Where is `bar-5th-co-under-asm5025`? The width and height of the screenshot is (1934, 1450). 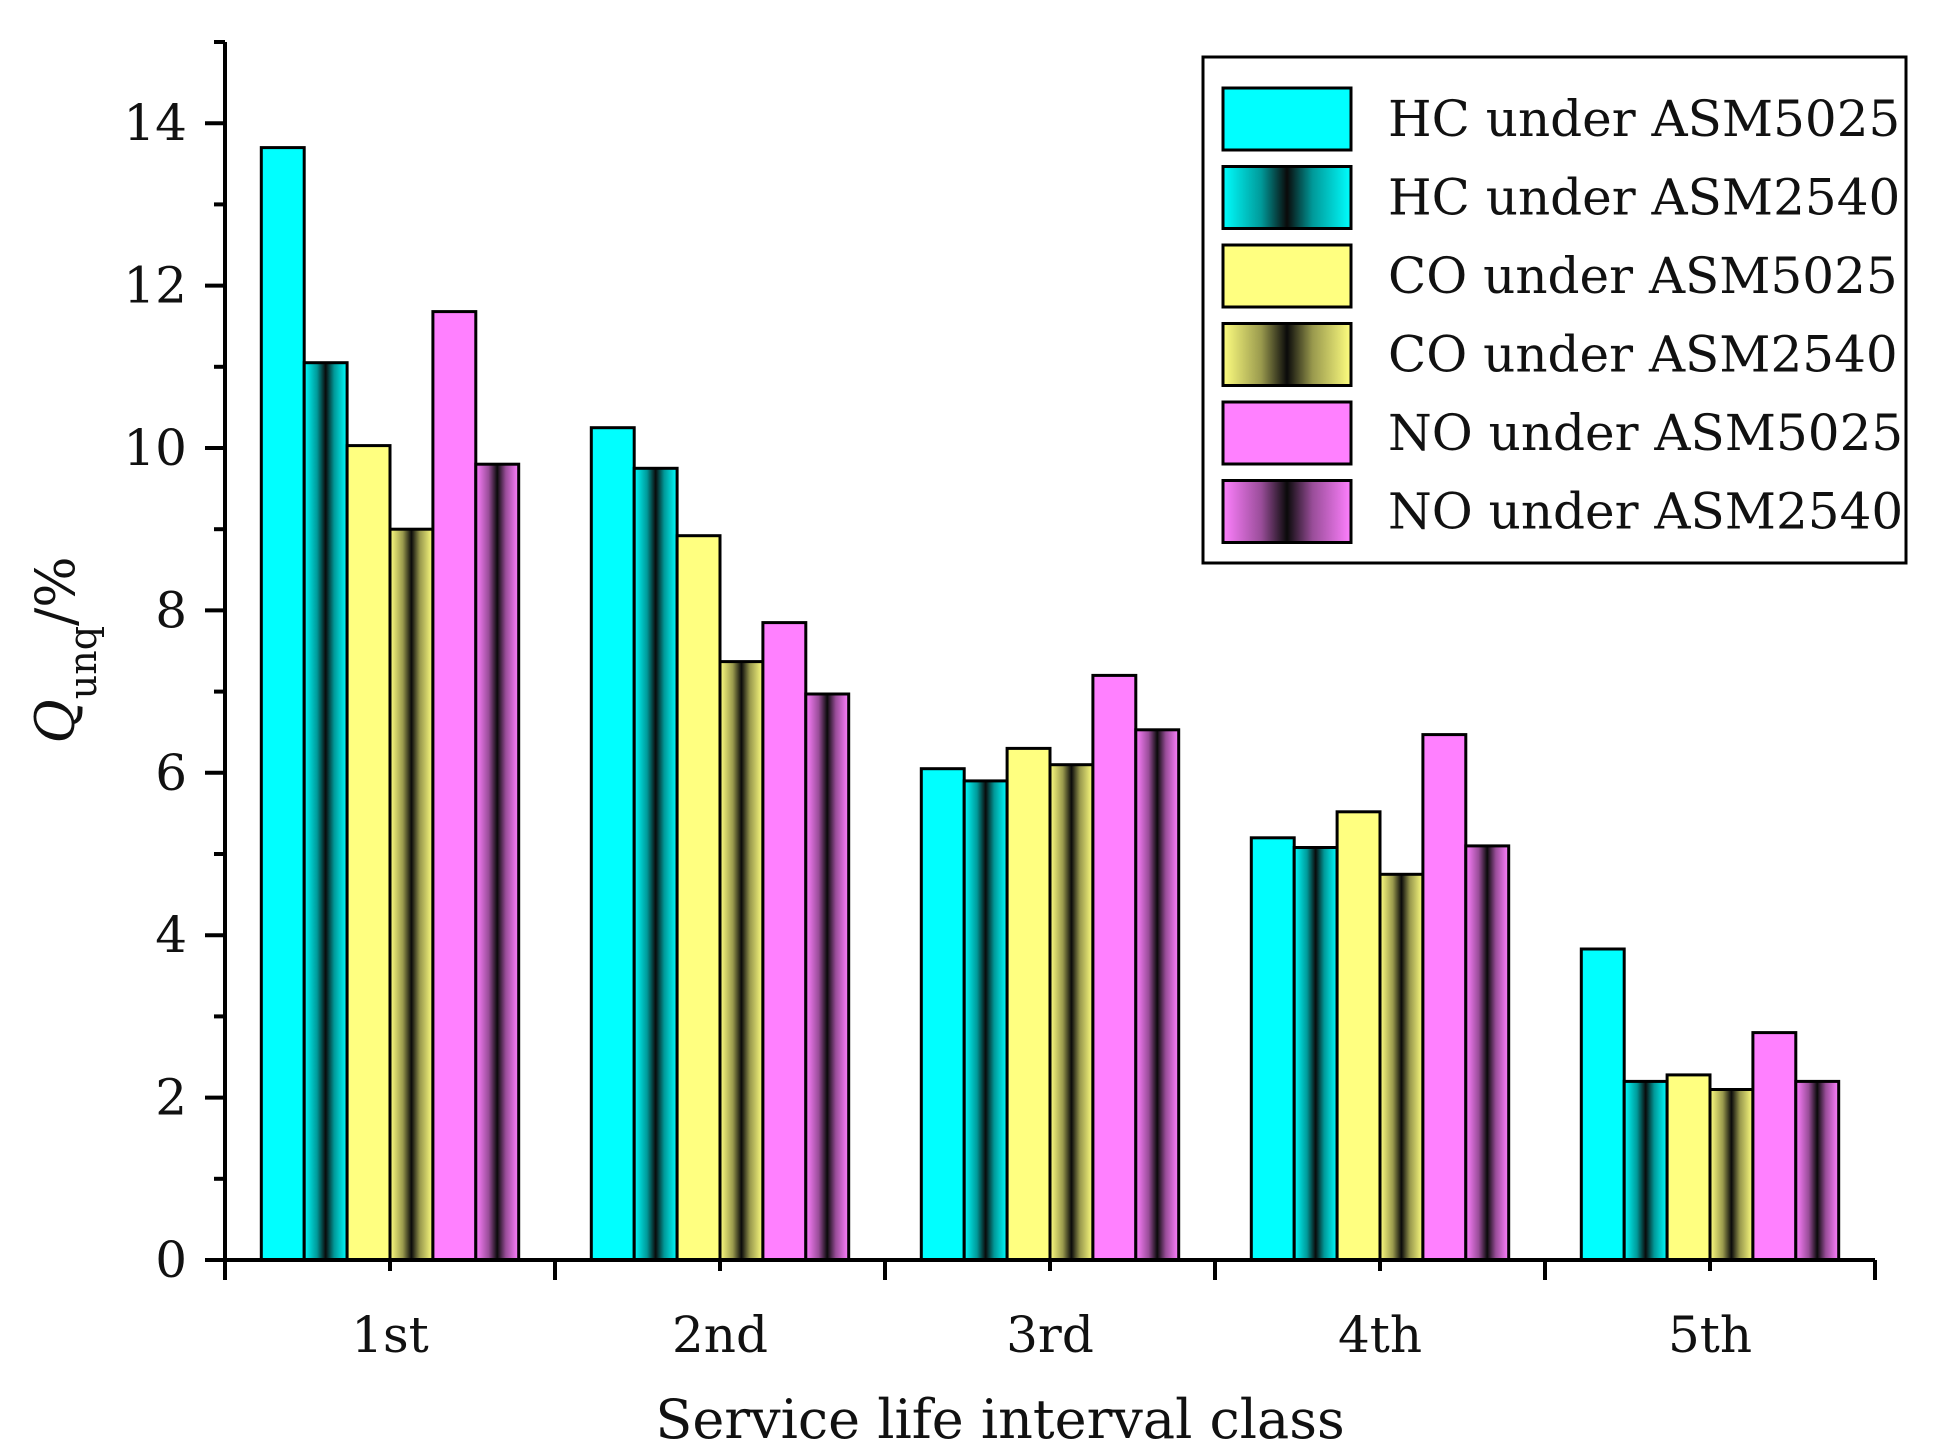 bar-5th-co-under-asm5025 is located at coordinates (1688, 1167).